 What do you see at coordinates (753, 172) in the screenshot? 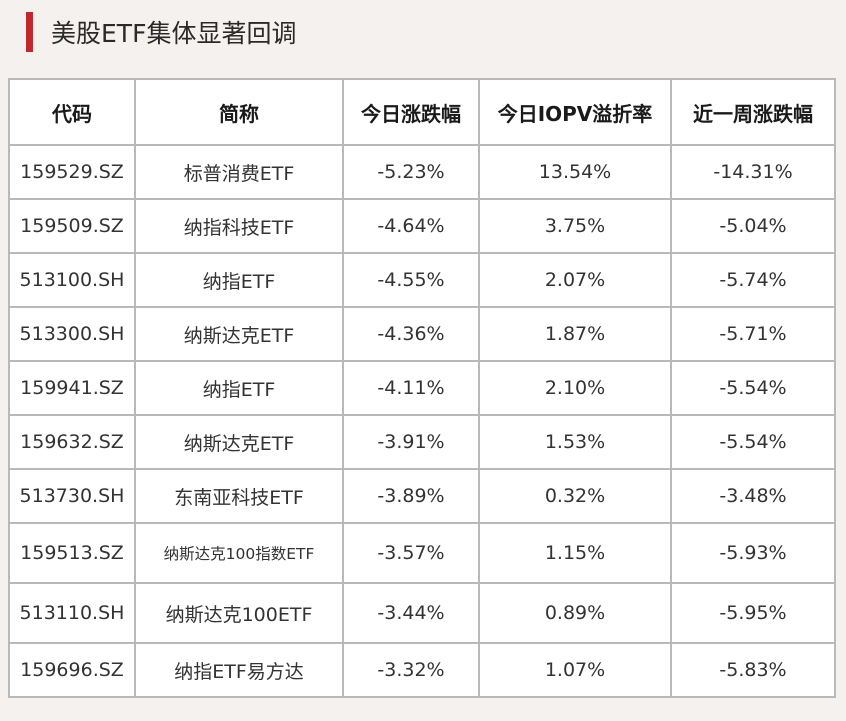
I see `cell-week-change: -14.31%` at bounding box center [753, 172].